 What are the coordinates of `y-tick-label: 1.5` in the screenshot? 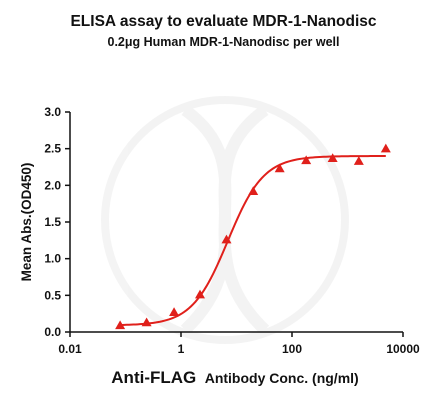 It's located at (52, 222).